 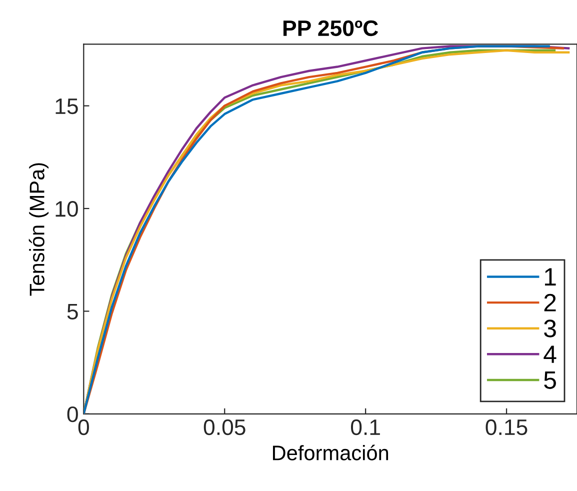 I want to click on x-tick-label: 0.05, so click(x=225, y=427).